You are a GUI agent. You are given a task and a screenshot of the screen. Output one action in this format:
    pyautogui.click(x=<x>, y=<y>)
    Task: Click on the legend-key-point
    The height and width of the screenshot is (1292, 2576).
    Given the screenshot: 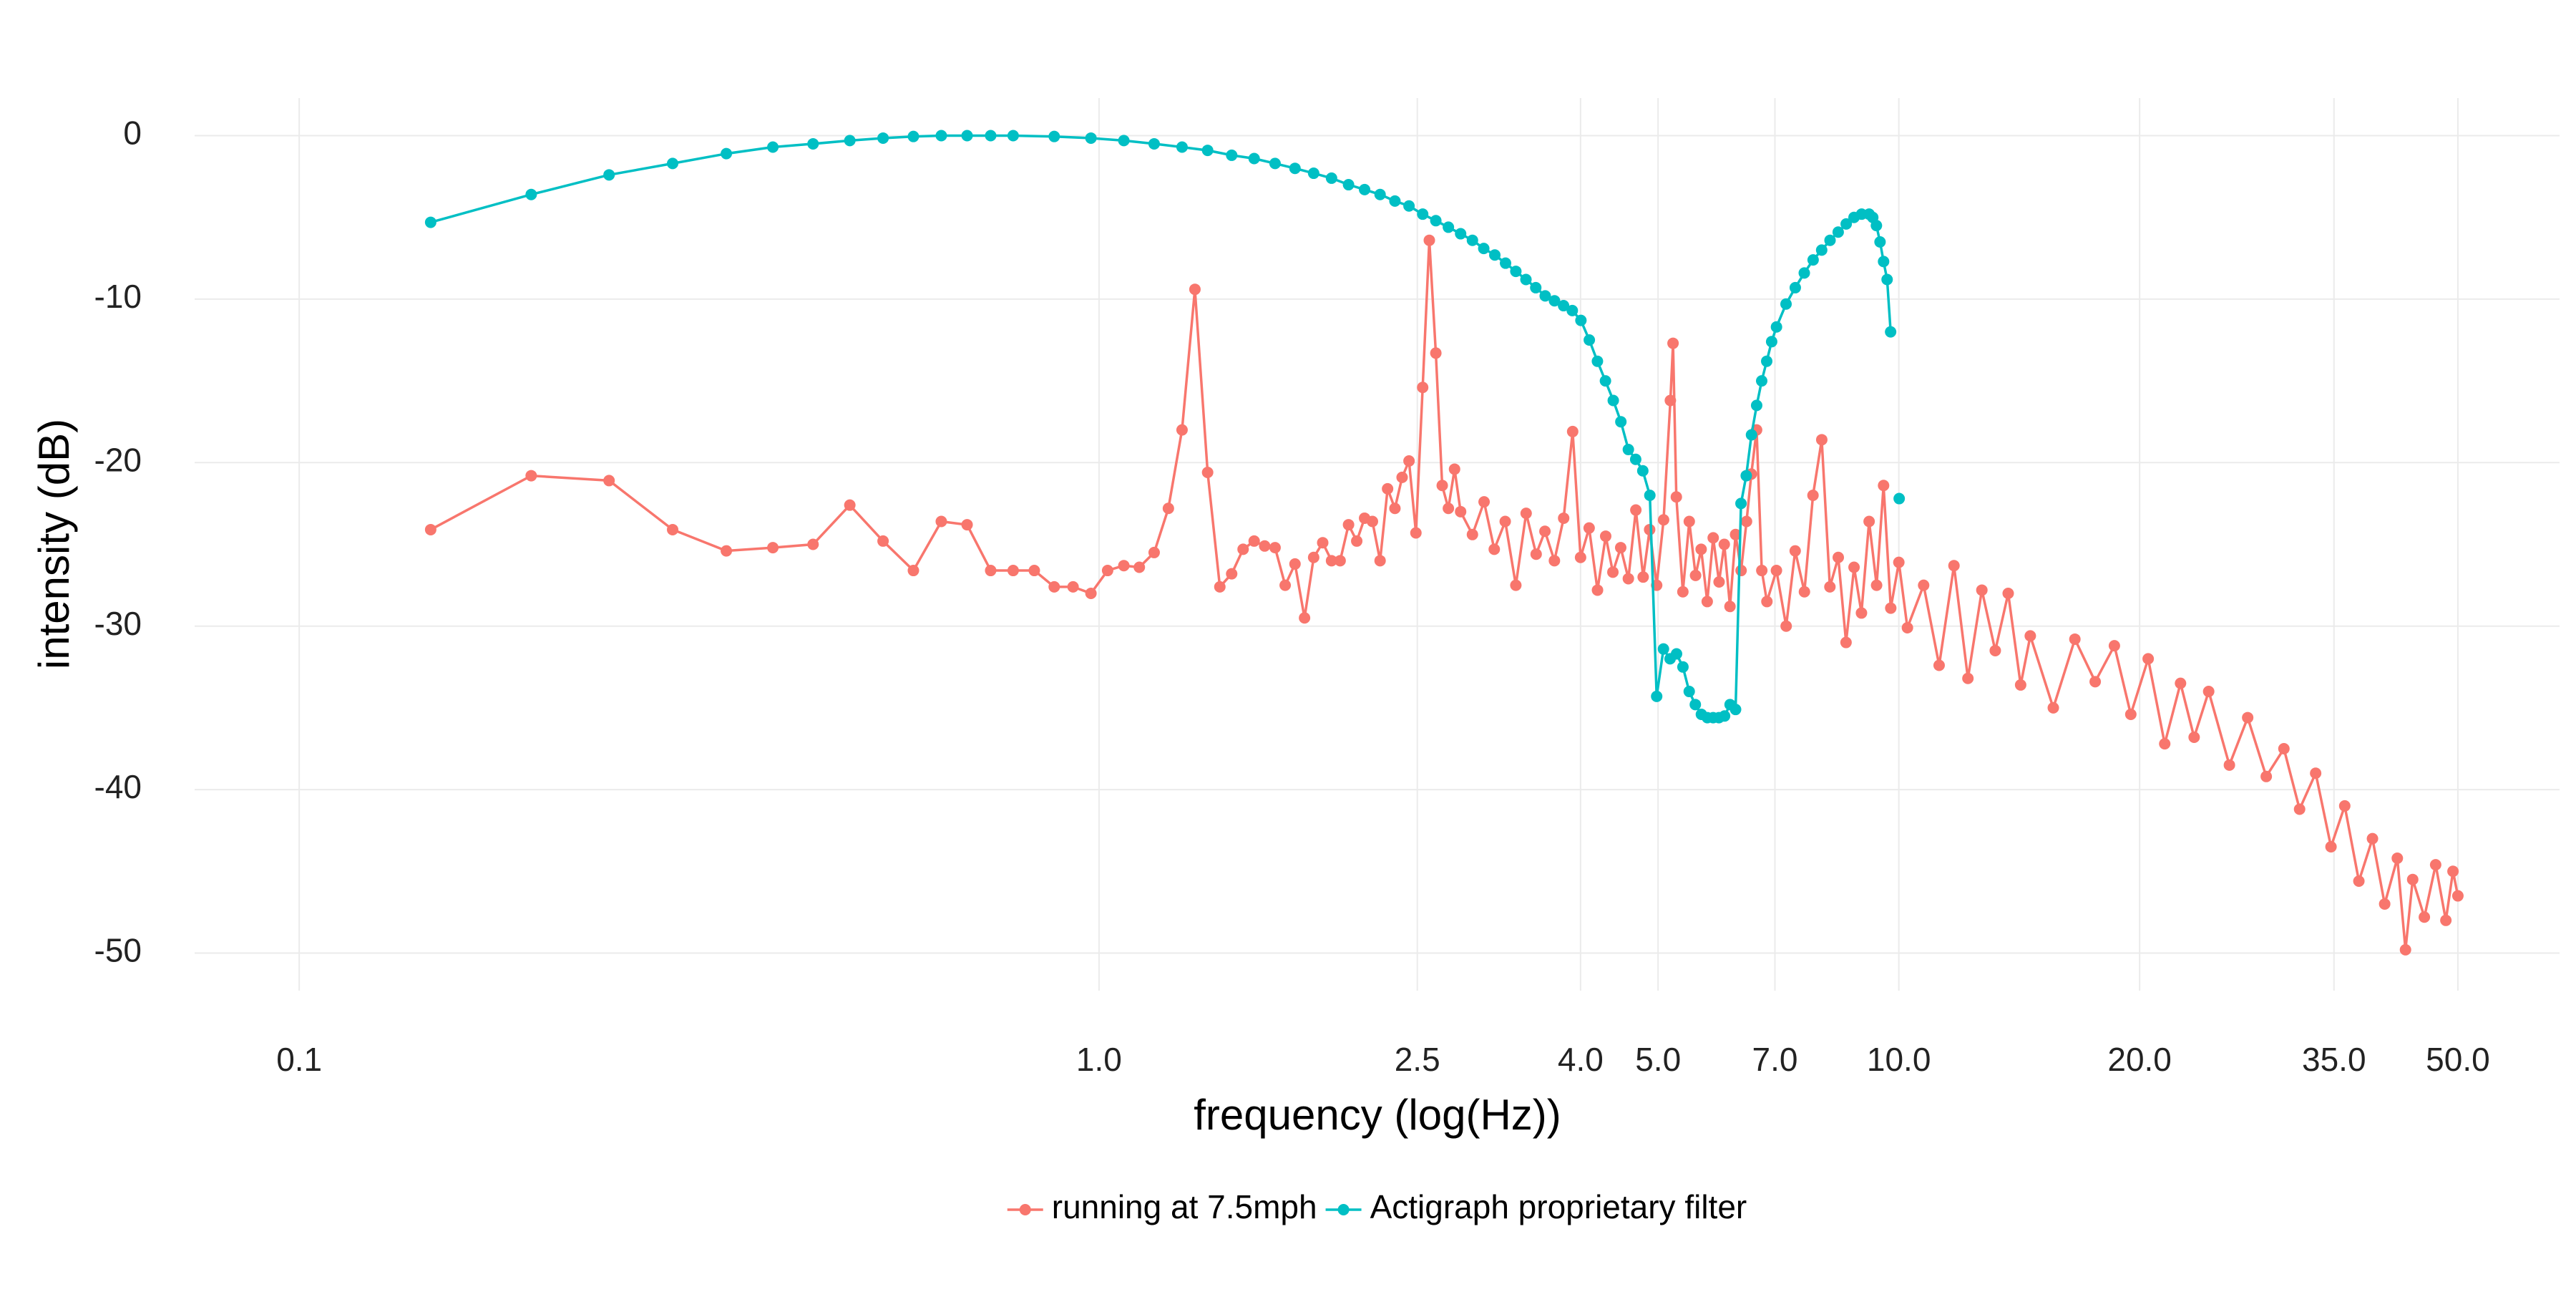 What is the action you would take?
    pyautogui.click(x=1025, y=1209)
    